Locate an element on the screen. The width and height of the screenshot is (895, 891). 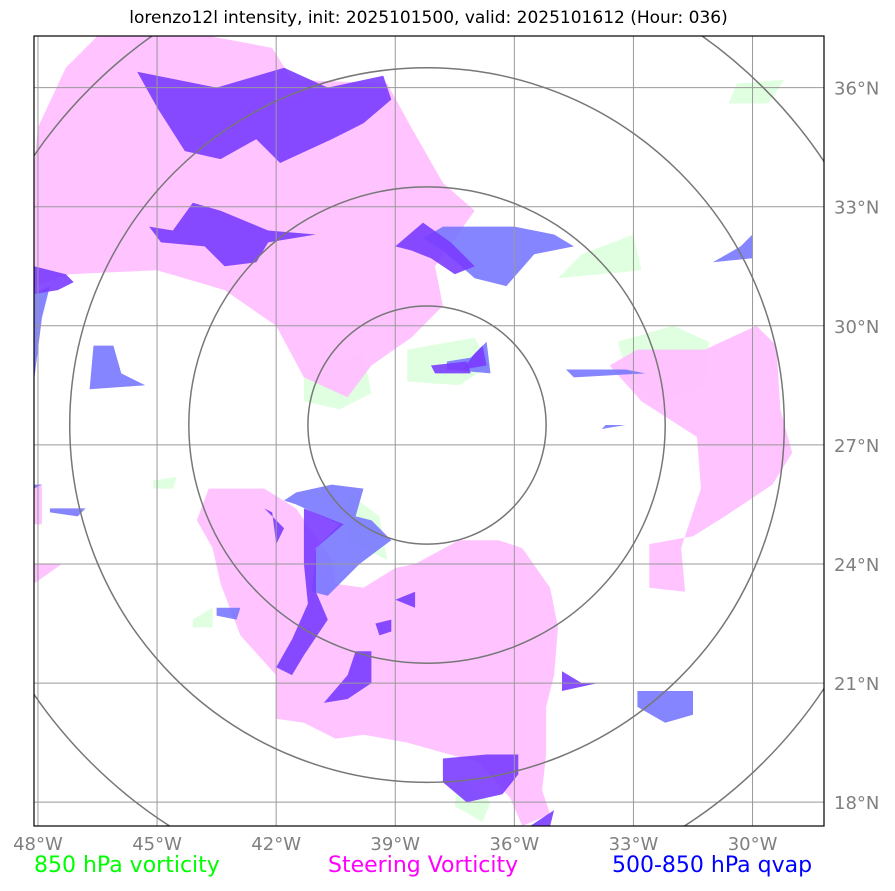
x-tick-label: 42°W is located at coordinates (276, 844).